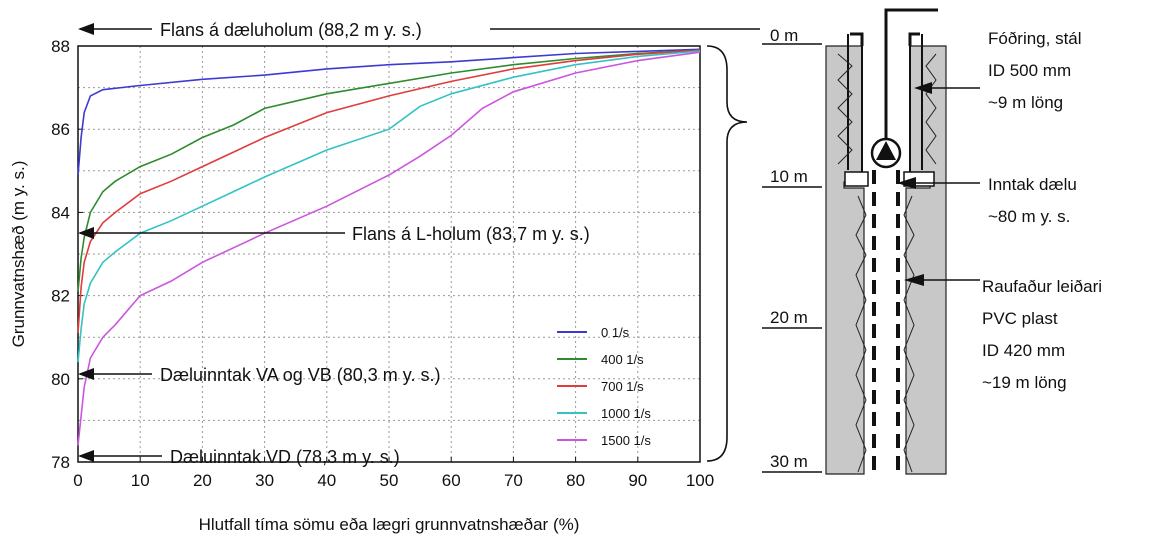 The image size is (1154, 538). Describe the element at coordinates (906, 183) in the screenshot. I see `intake-callout-arrowhead` at that location.